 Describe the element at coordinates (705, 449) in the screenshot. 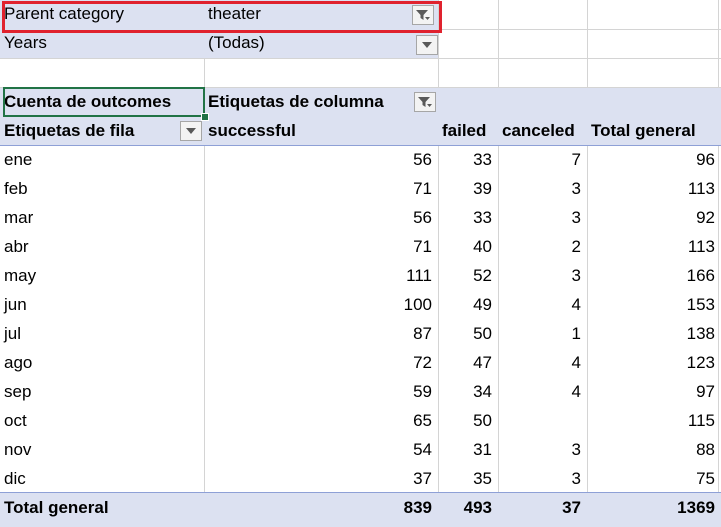

I see `cell-total: 88` at that location.